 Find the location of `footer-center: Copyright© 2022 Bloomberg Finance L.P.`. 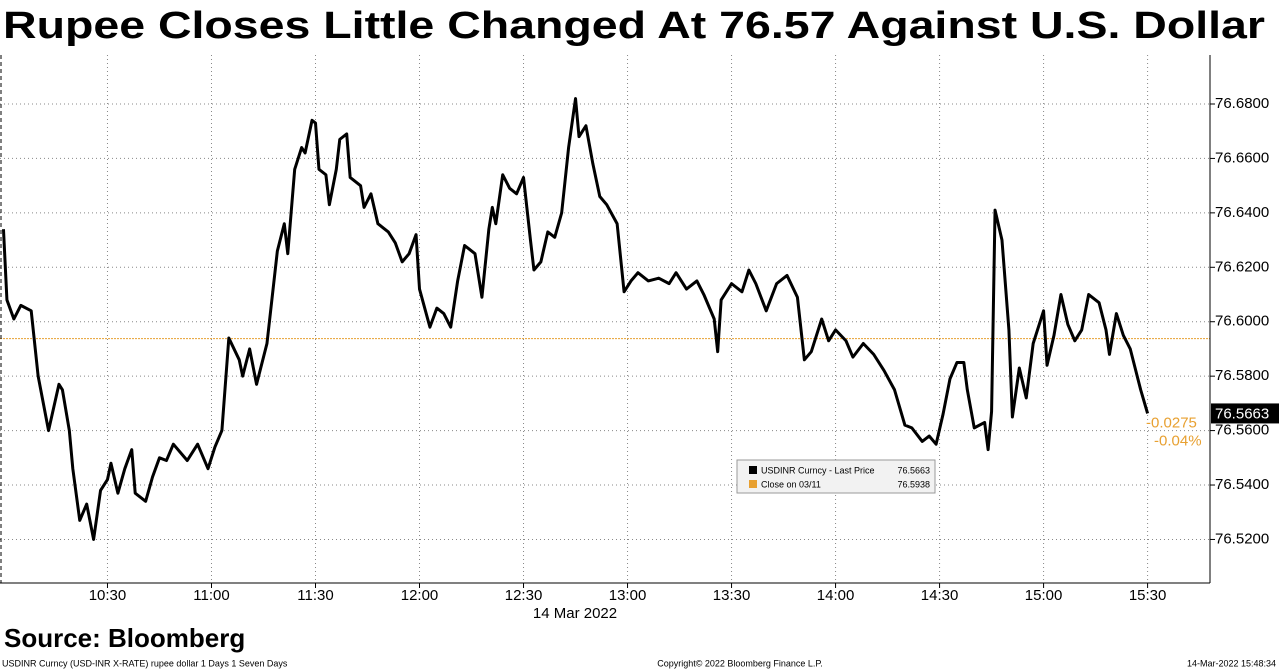

footer-center: Copyright© 2022 Bloomberg Finance L.P. is located at coordinates (740, 663).